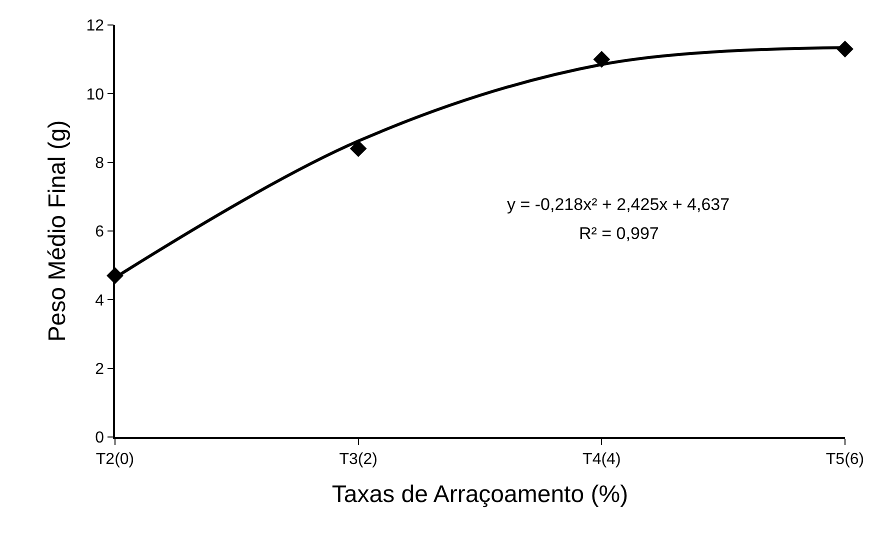 The height and width of the screenshot is (539, 876). What do you see at coordinates (99, 369) in the screenshot?
I see `y-tick-label: 2` at bounding box center [99, 369].